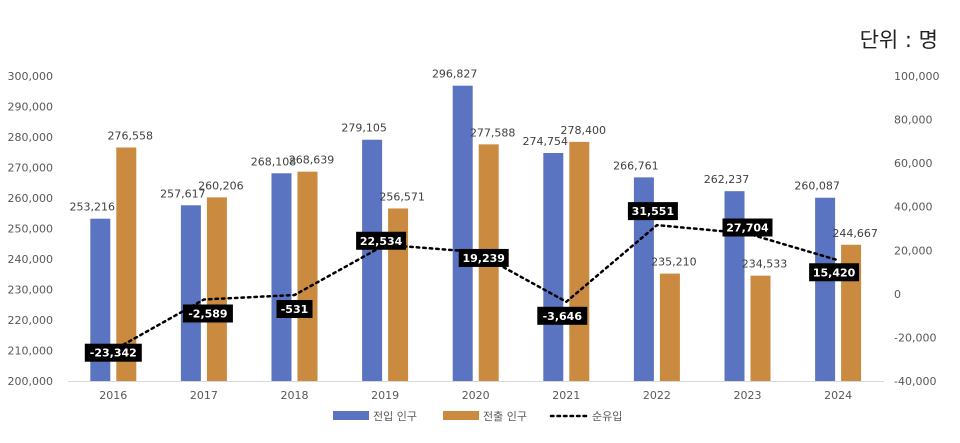  I want to click on left-axis-tick: 260,000, so click(31, 198).